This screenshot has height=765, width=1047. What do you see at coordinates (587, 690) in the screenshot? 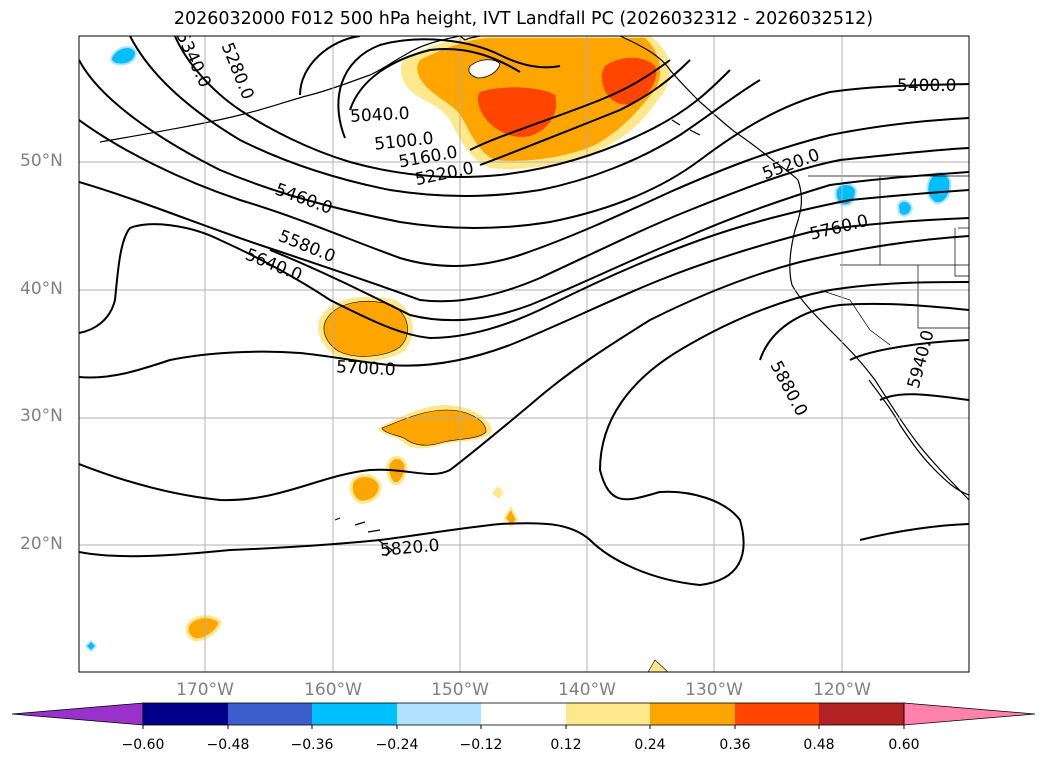
I see `lon-label-140w: 140°W` at bounding box center [587, 690].